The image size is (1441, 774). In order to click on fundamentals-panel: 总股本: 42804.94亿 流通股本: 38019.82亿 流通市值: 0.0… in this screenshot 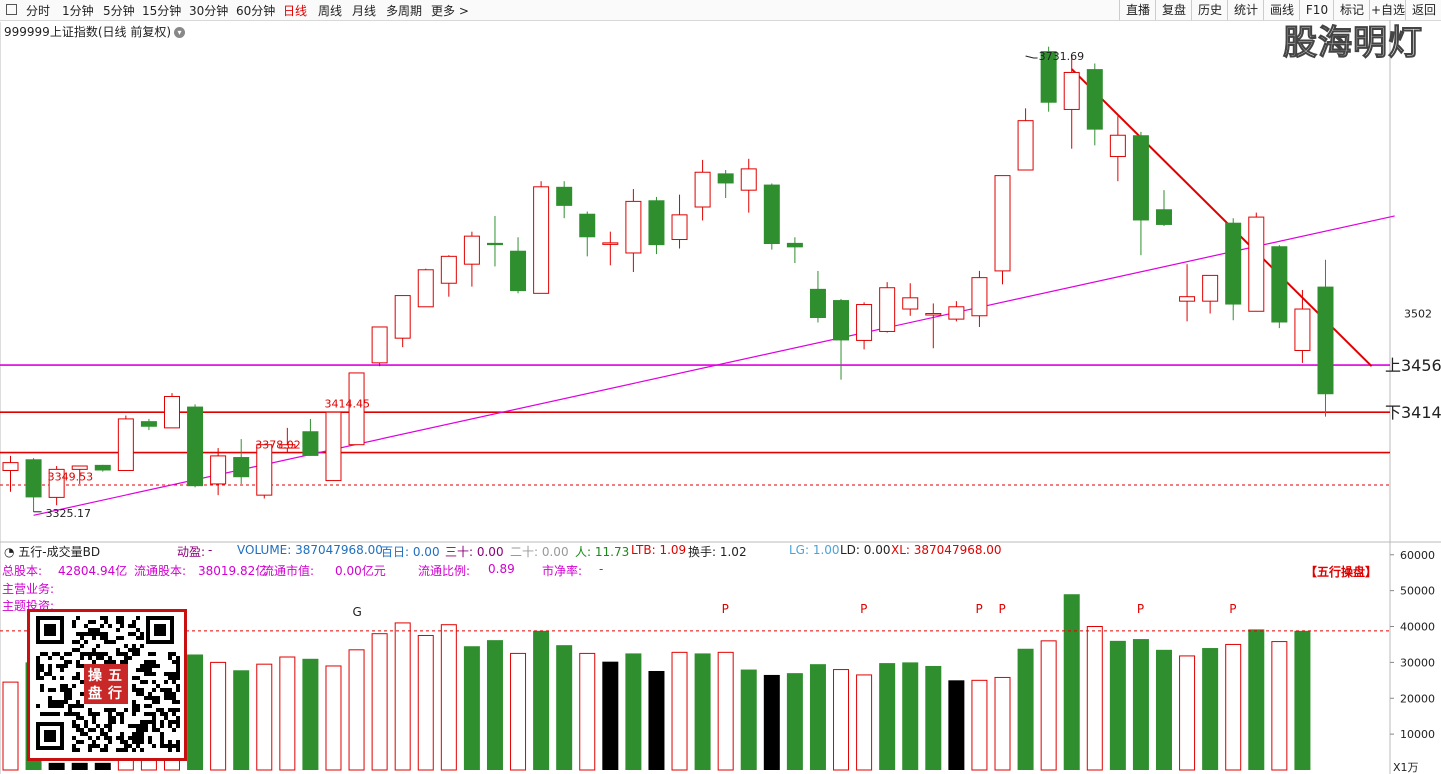, I will do `click(697, 587)`.